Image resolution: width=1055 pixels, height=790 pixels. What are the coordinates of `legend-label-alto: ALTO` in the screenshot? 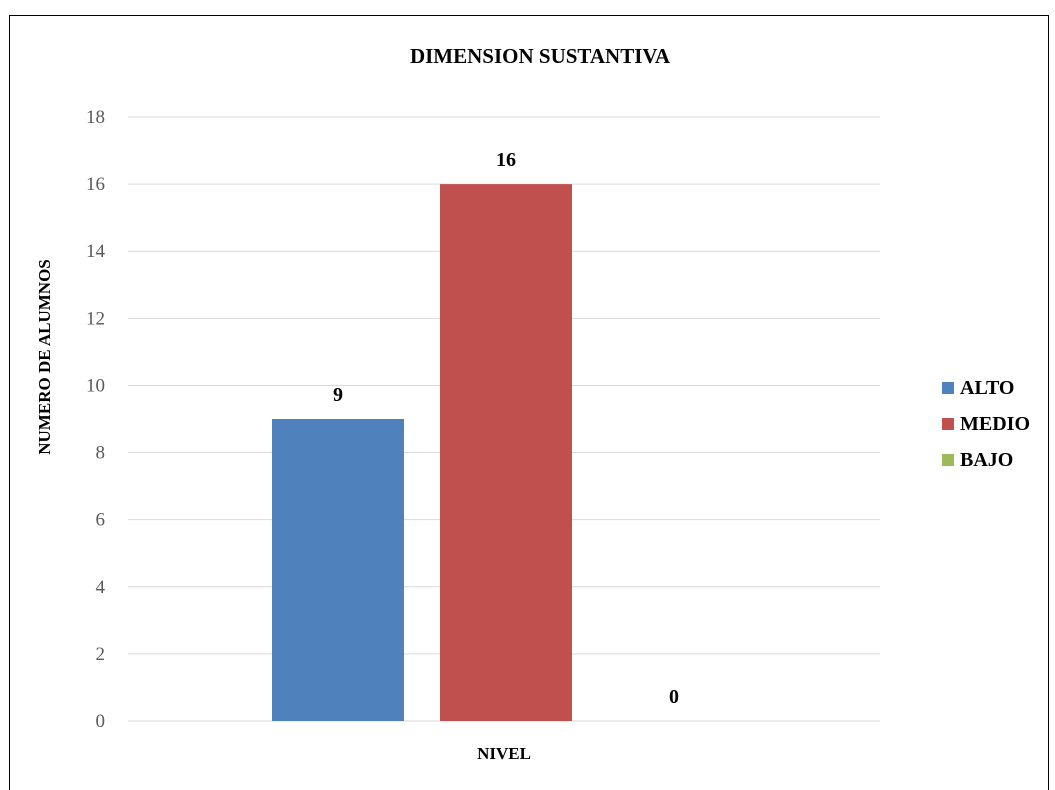 It's located at (987, 388).